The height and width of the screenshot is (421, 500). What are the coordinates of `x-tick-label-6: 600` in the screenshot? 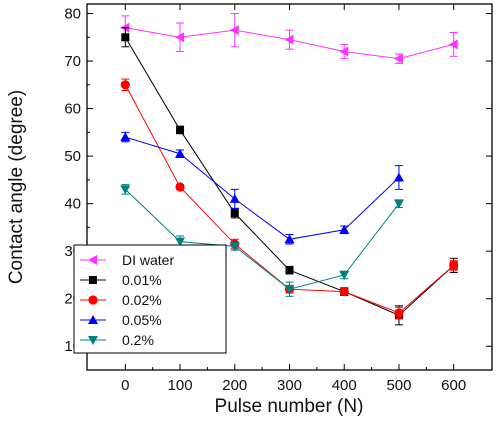 It's located at (453, 385).